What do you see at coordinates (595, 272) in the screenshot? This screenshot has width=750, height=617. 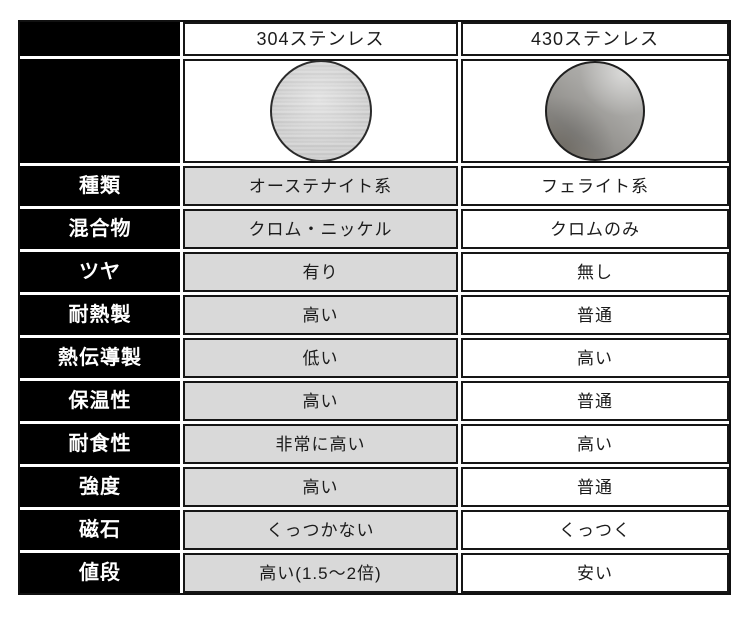 I see `value-430-gloss: 無し` at bounding box center [595, 272].